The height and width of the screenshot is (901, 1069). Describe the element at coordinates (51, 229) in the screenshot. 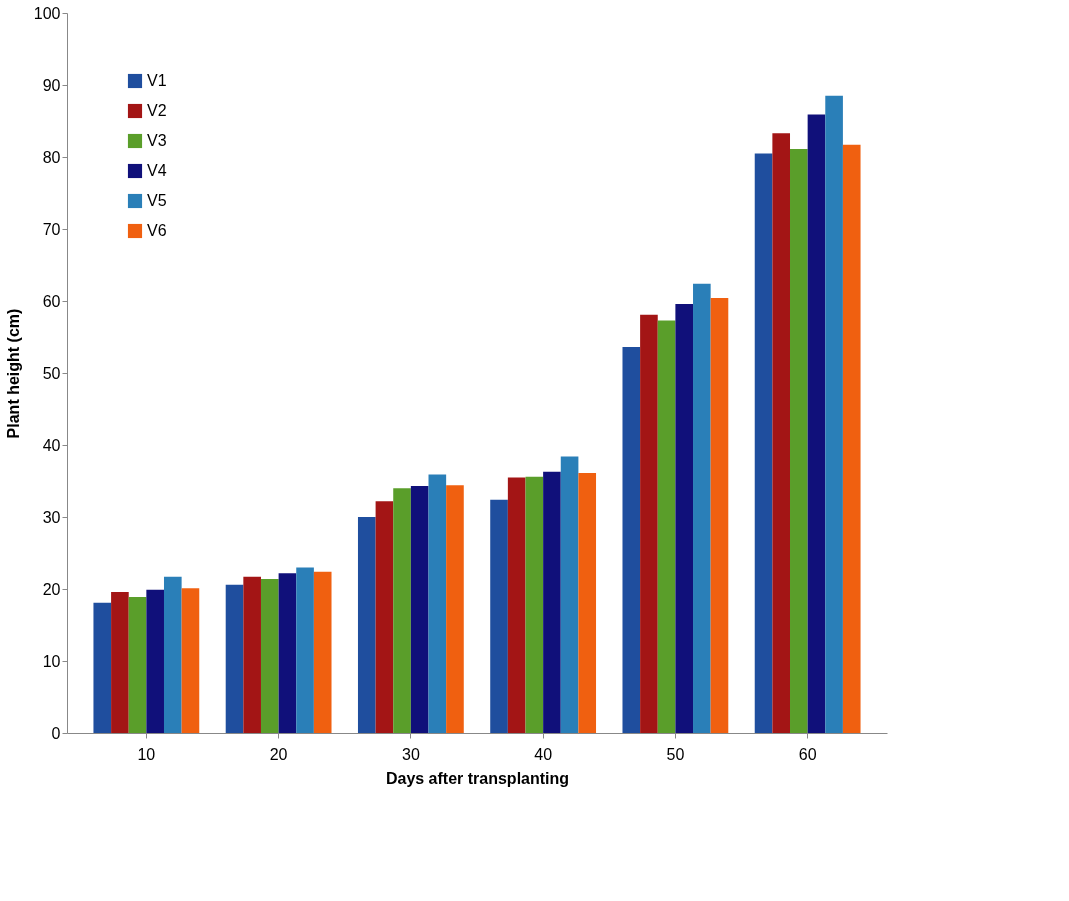

I see `y-tick-label: 70` at that location.